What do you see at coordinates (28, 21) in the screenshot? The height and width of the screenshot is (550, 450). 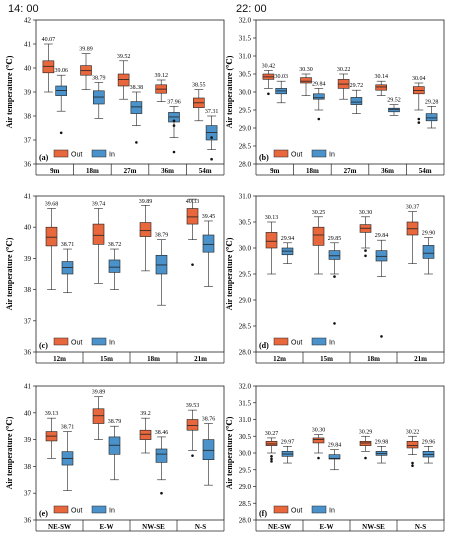 I see `y-tick-label: 42` at bounding box center [28, 21].